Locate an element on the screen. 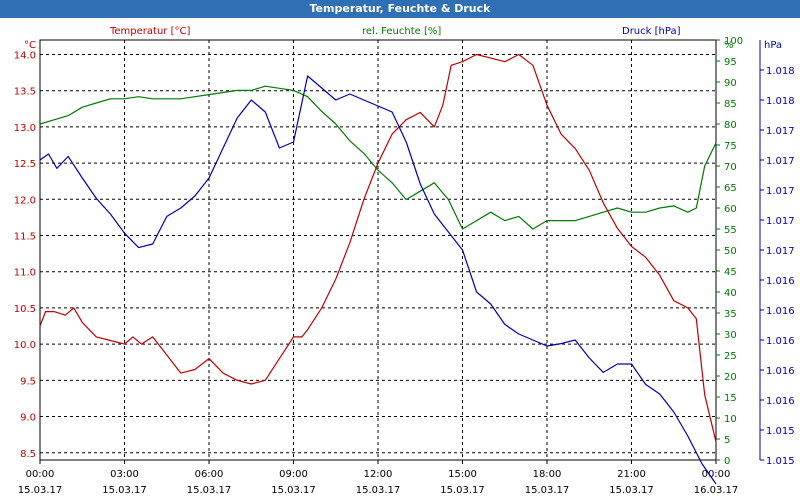  left-axis-unit: °C is located at coordinates (30, 45).